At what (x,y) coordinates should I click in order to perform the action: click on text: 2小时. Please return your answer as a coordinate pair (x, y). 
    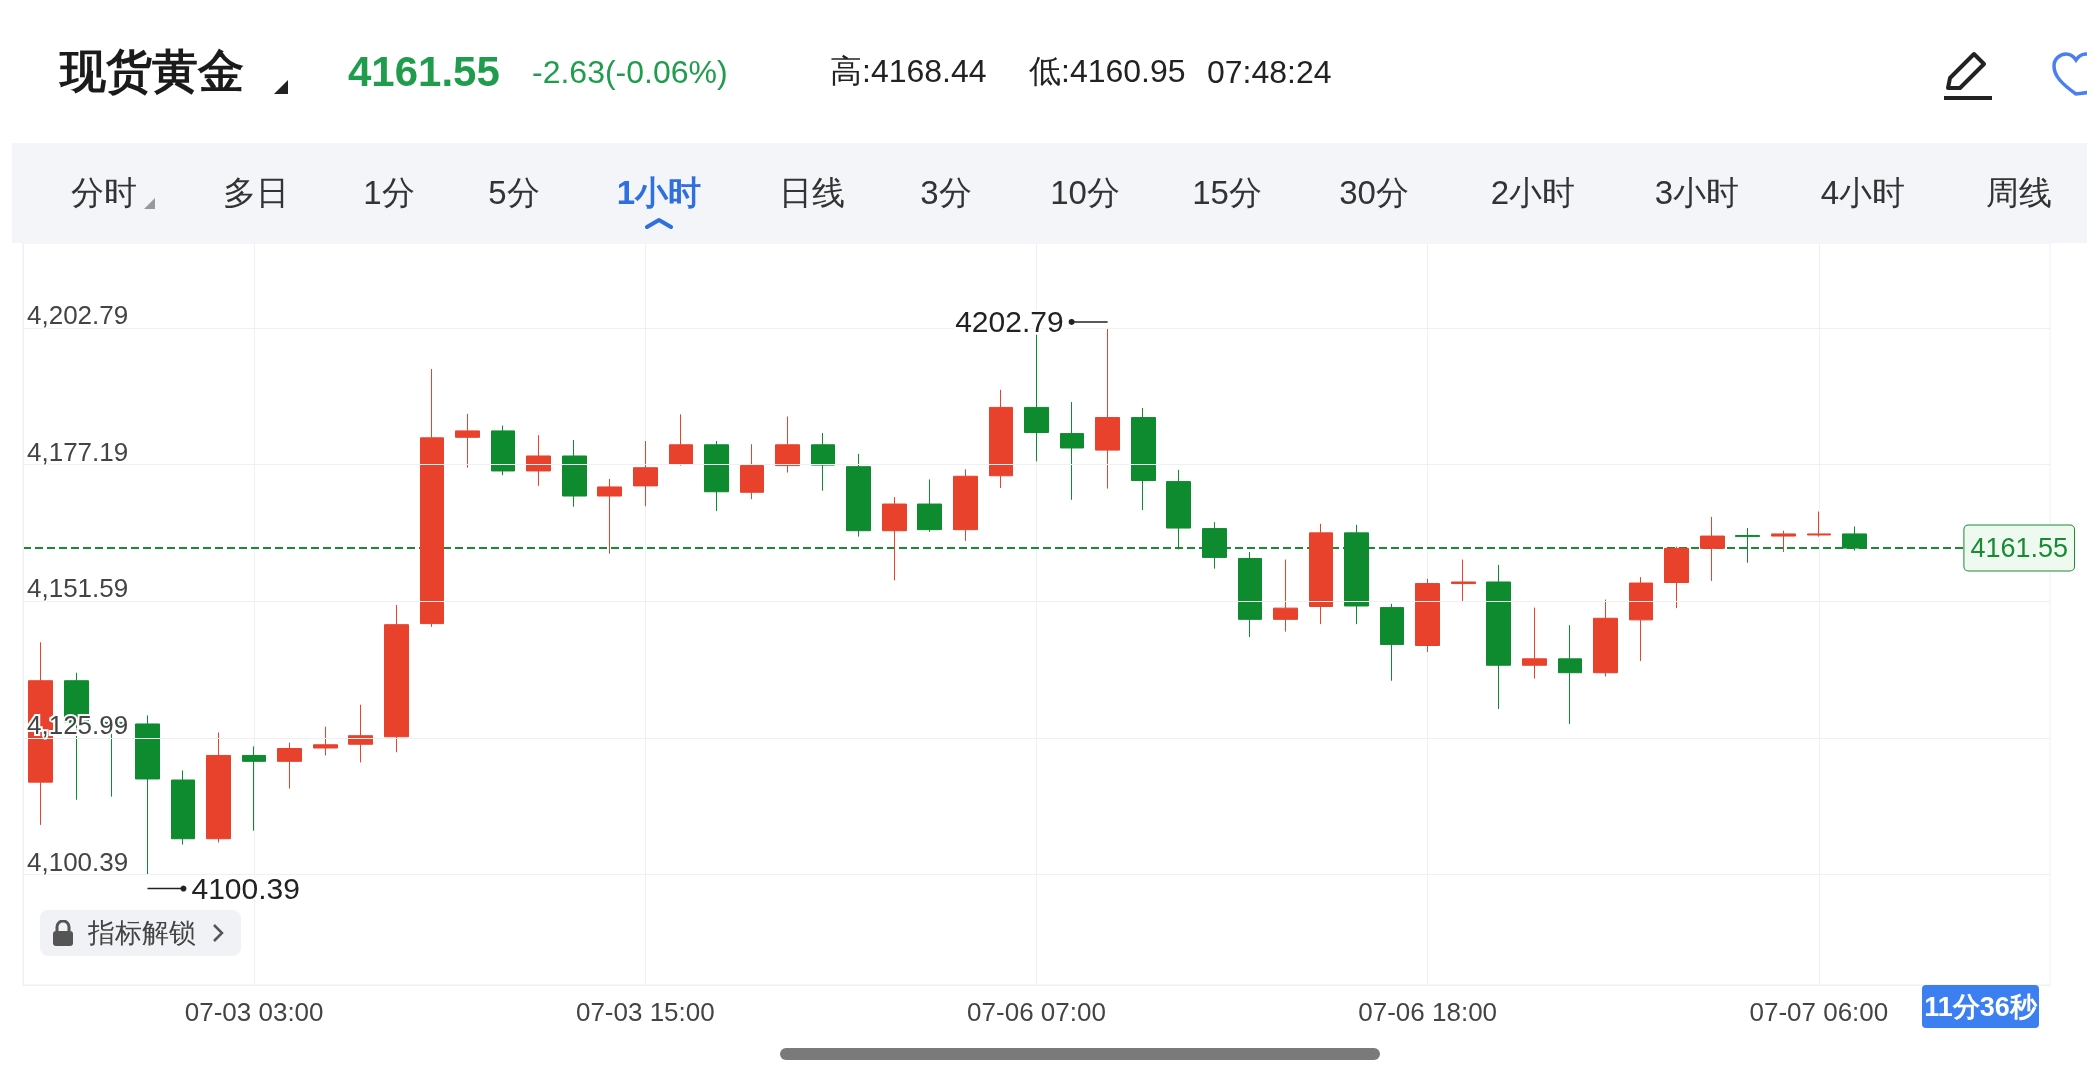
    Looking at the image, I should click on (1533, 192).